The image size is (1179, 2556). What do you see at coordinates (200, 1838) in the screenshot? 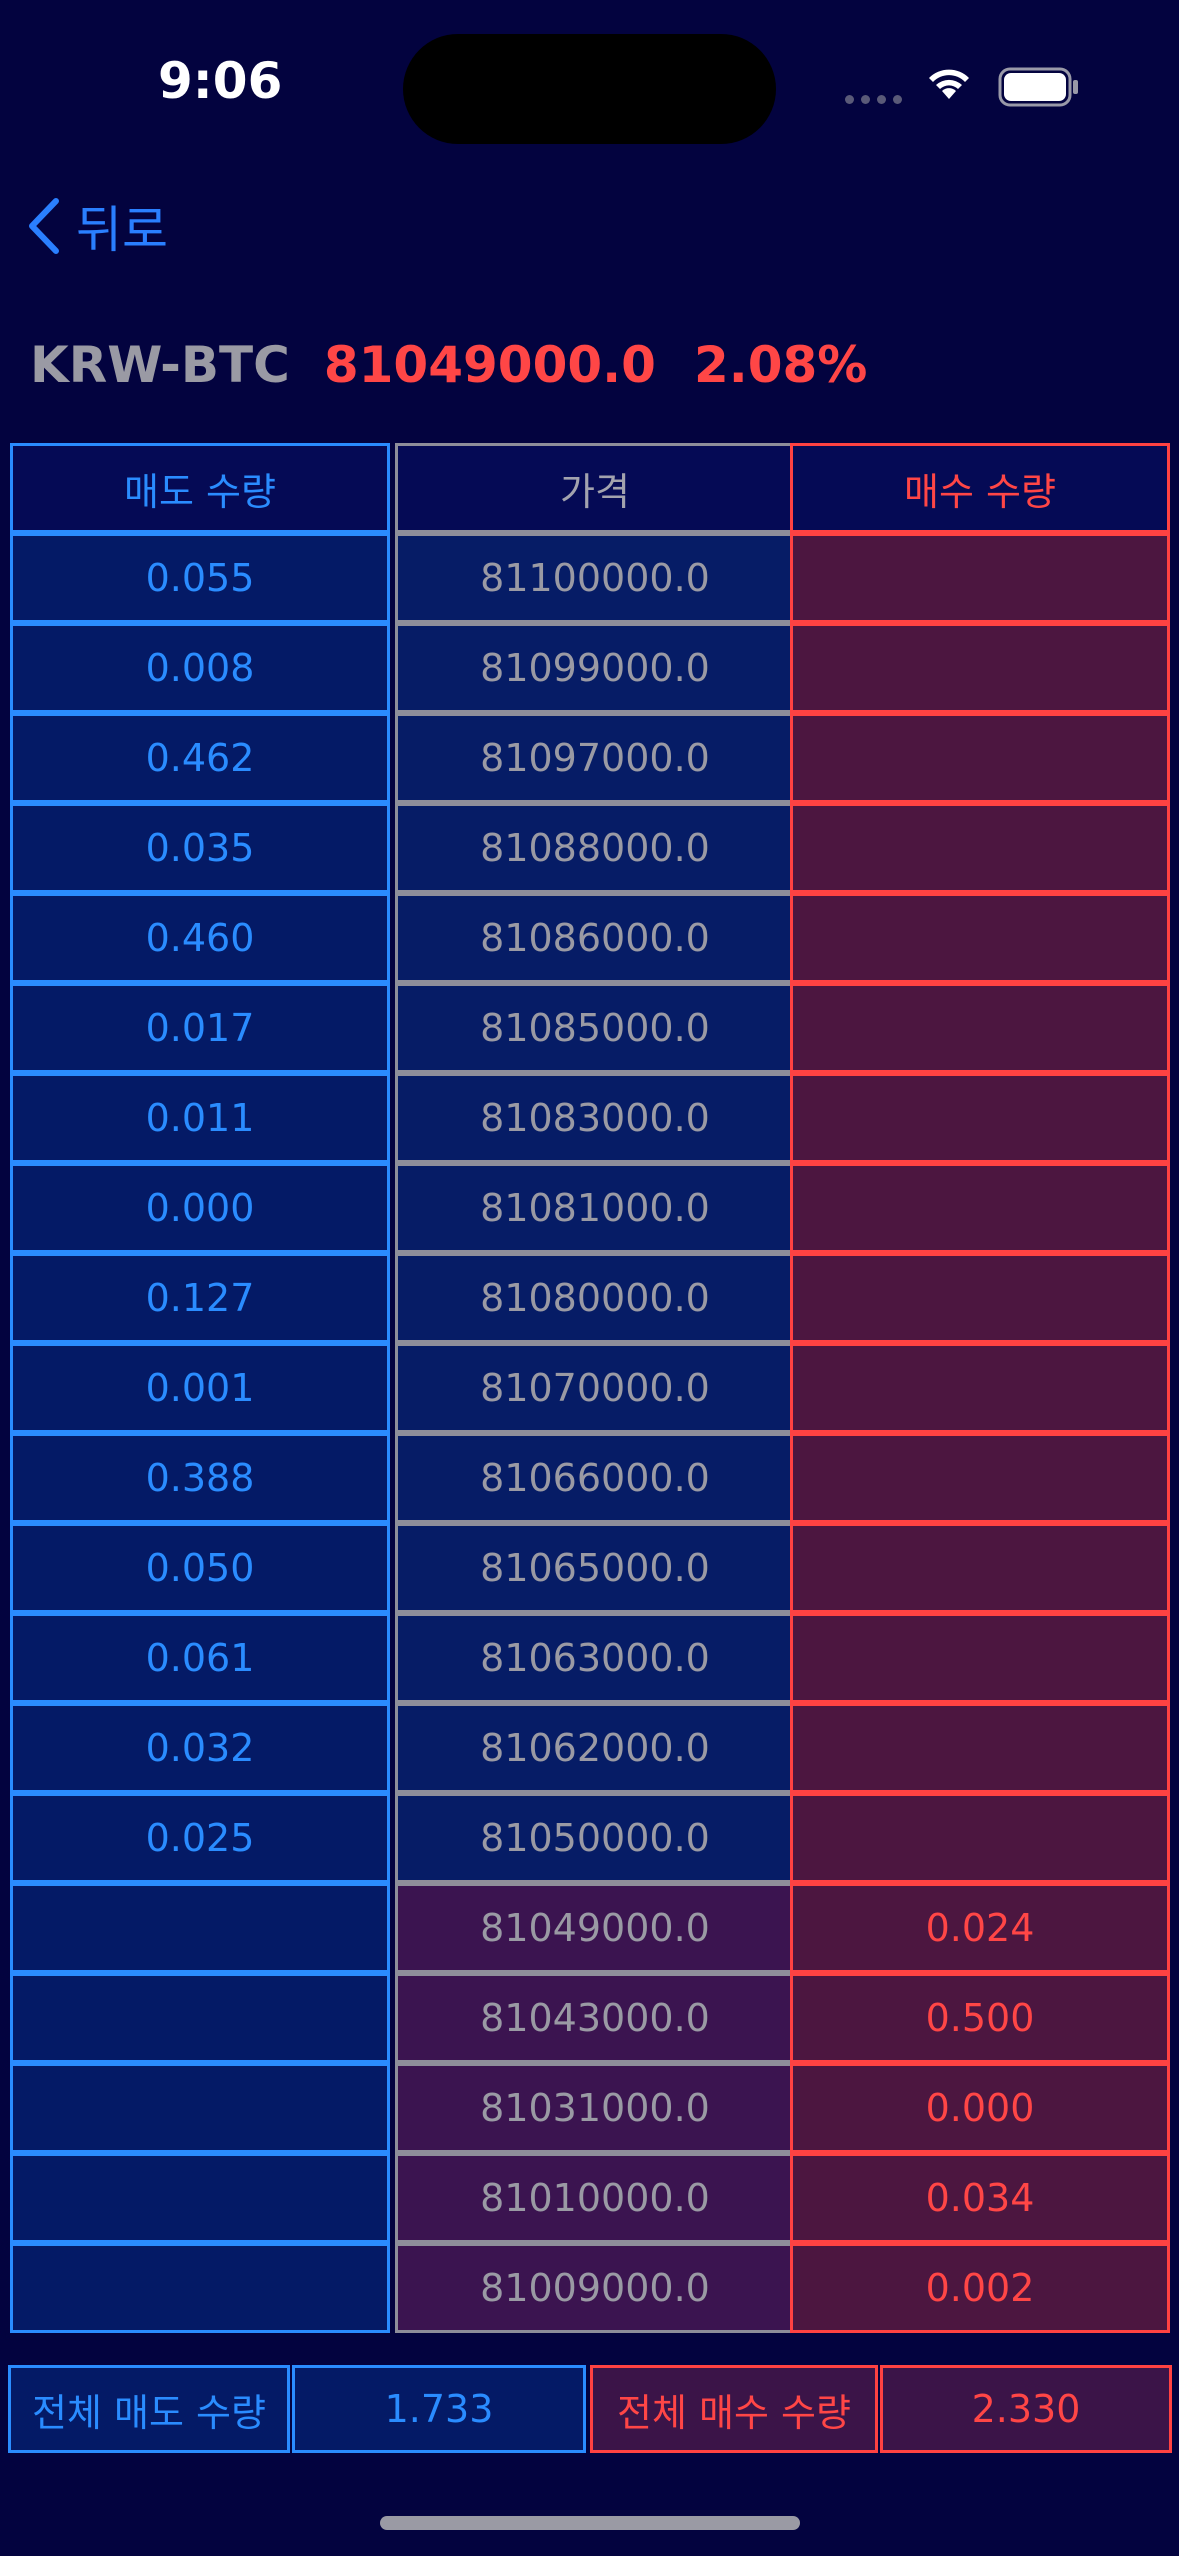
I see `ask-quantity: 0.025` at bounding box center [200, 1838].